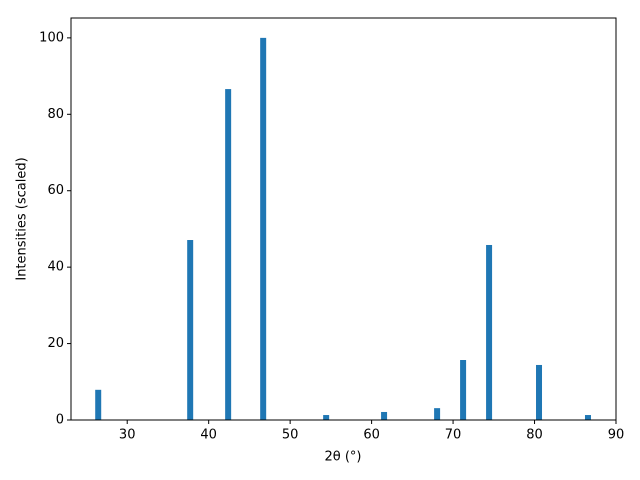 This screenshot has width=640, height=480. What do you see at coordinates (208, 435) in the screenshot?
I see `x-tick-label: 40` at bounding box center [208, 435].